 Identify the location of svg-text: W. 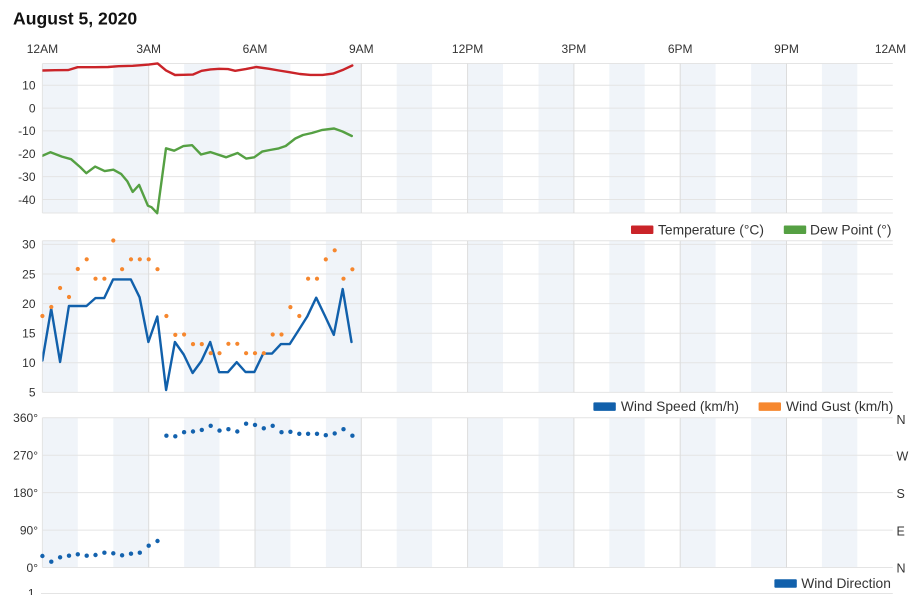
(903, 457).